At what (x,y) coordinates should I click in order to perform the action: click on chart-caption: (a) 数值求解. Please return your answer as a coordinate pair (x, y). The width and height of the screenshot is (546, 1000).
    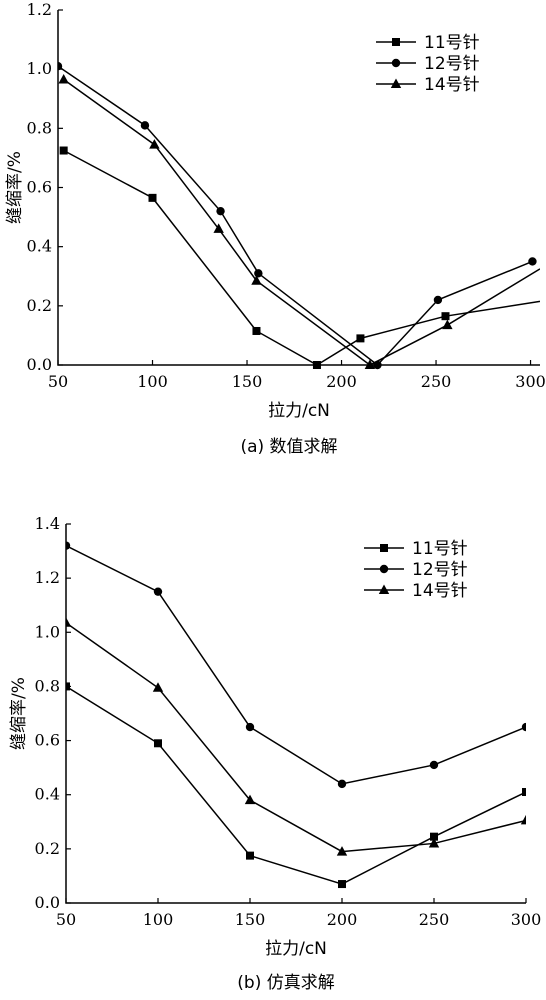
    Looking at the image, I should click on (288, 447).